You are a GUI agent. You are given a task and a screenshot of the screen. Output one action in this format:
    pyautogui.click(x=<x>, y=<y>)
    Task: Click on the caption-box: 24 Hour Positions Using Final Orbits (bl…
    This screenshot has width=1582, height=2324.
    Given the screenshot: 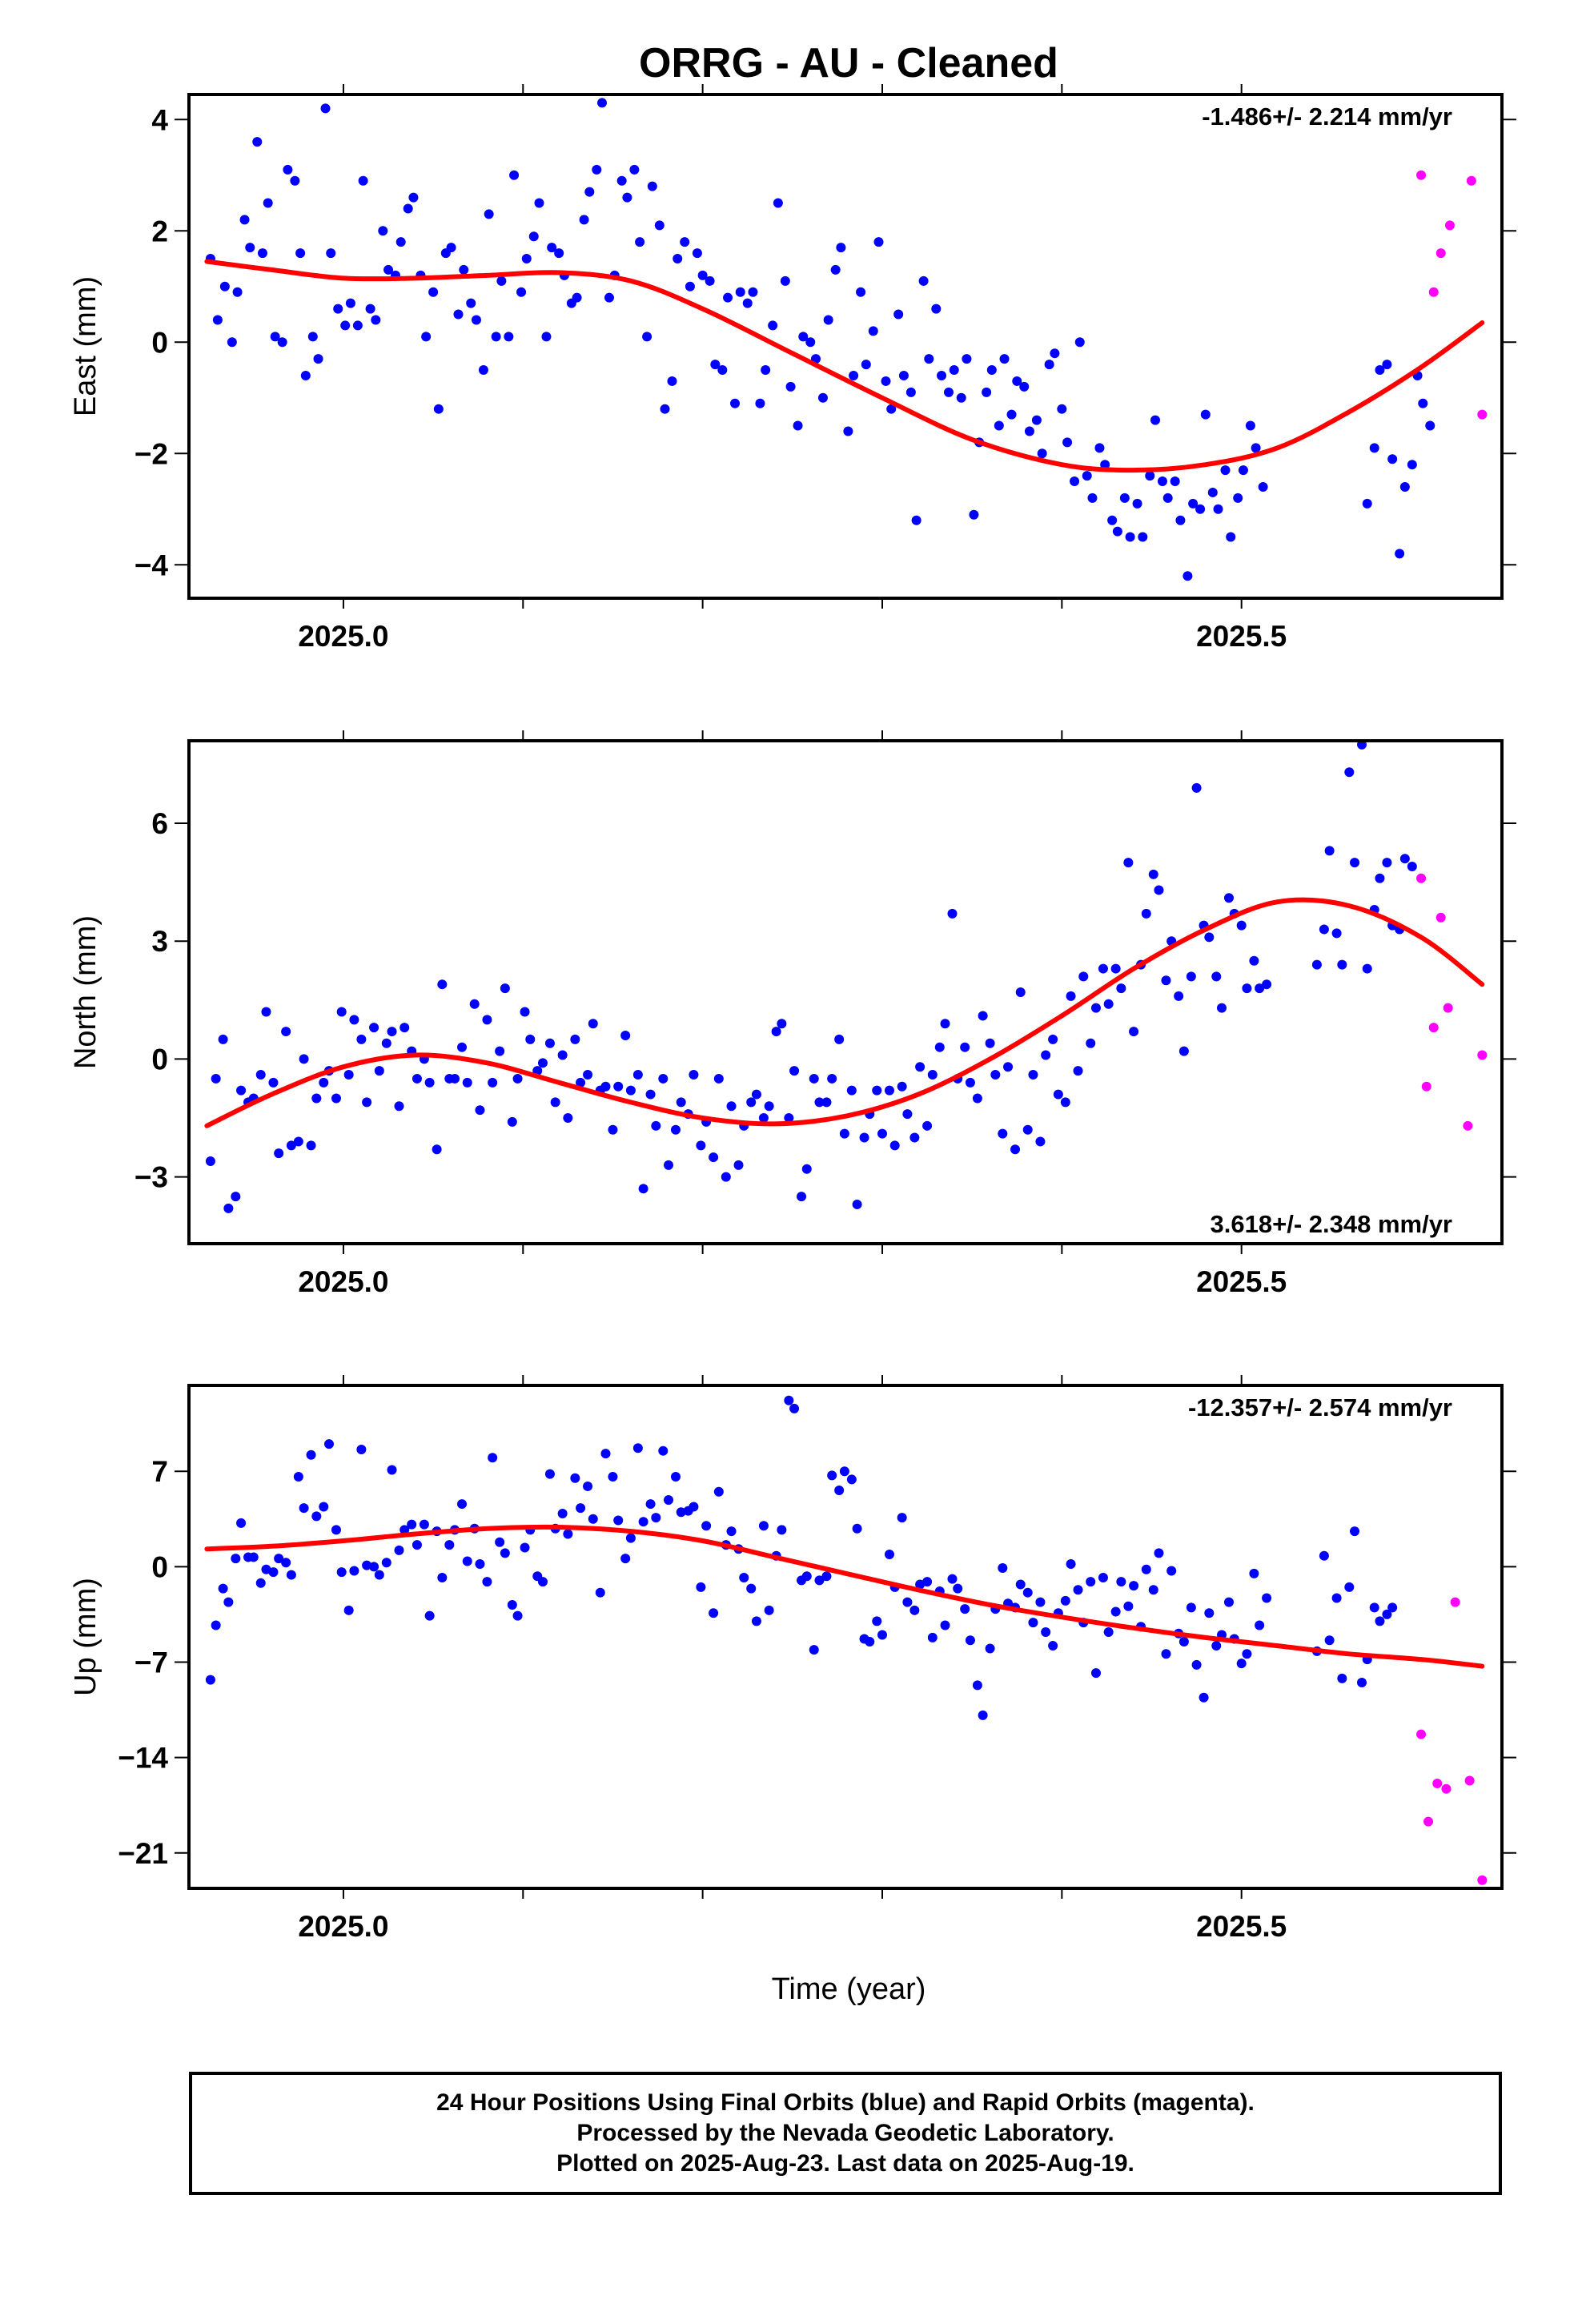 What is the action you would take?
    pyautogui.click(x=846, y=2133)
    